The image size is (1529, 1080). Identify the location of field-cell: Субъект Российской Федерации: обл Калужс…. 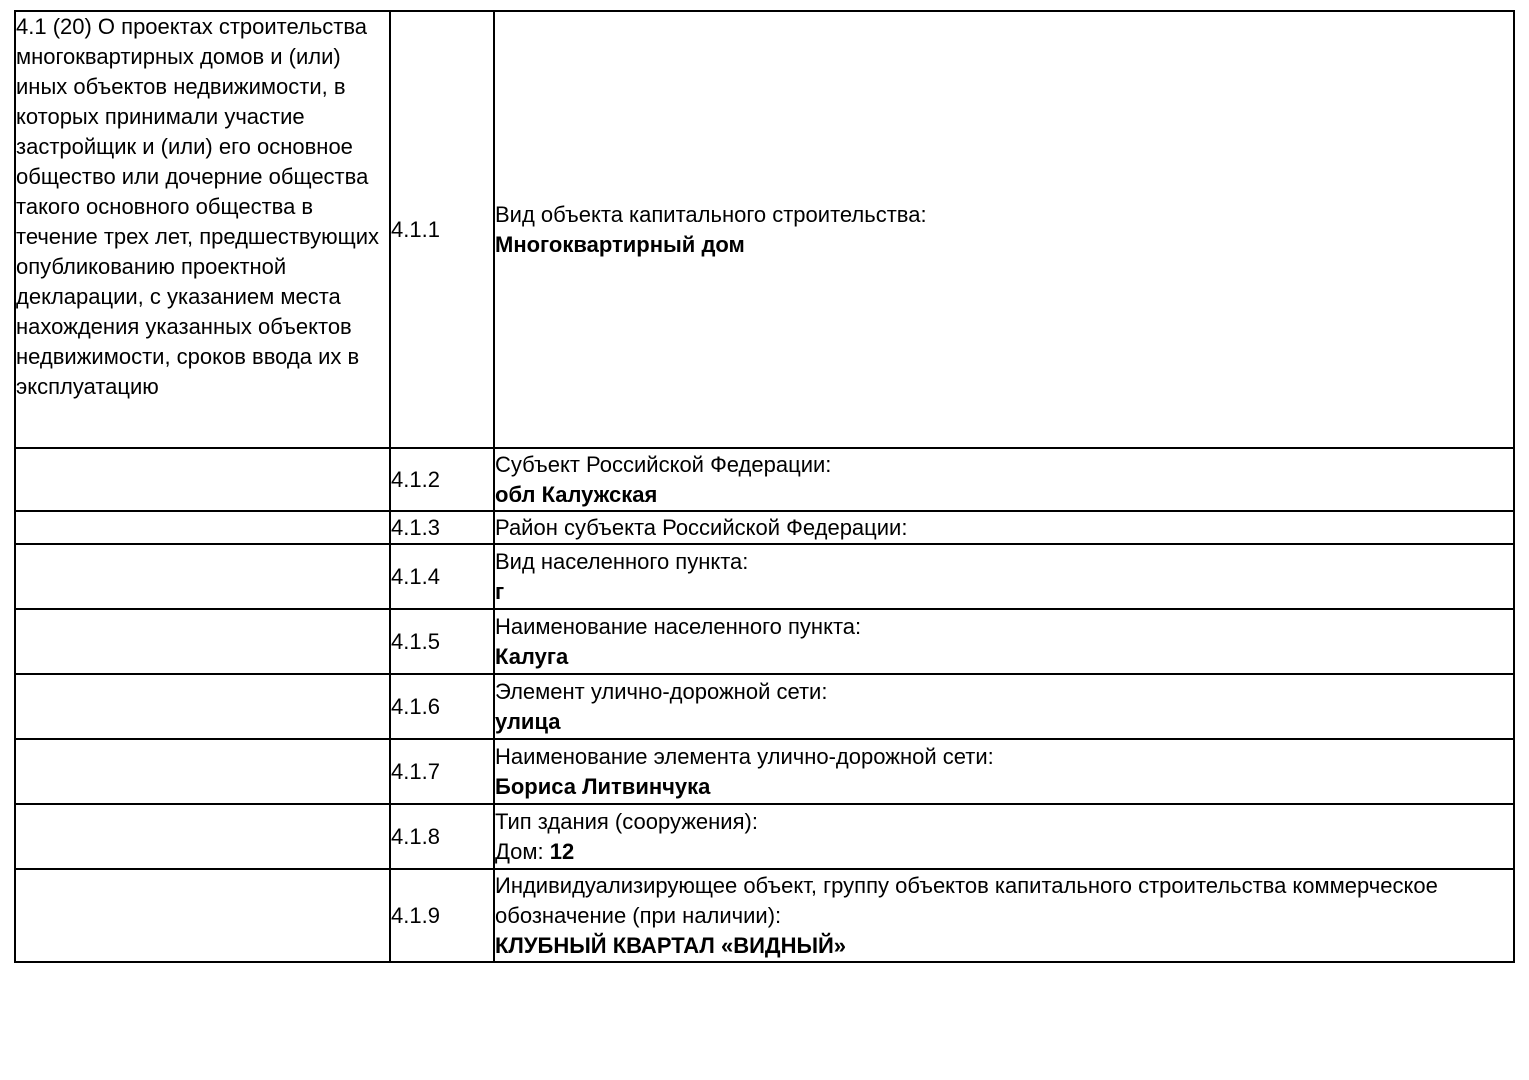
(1004, 479).